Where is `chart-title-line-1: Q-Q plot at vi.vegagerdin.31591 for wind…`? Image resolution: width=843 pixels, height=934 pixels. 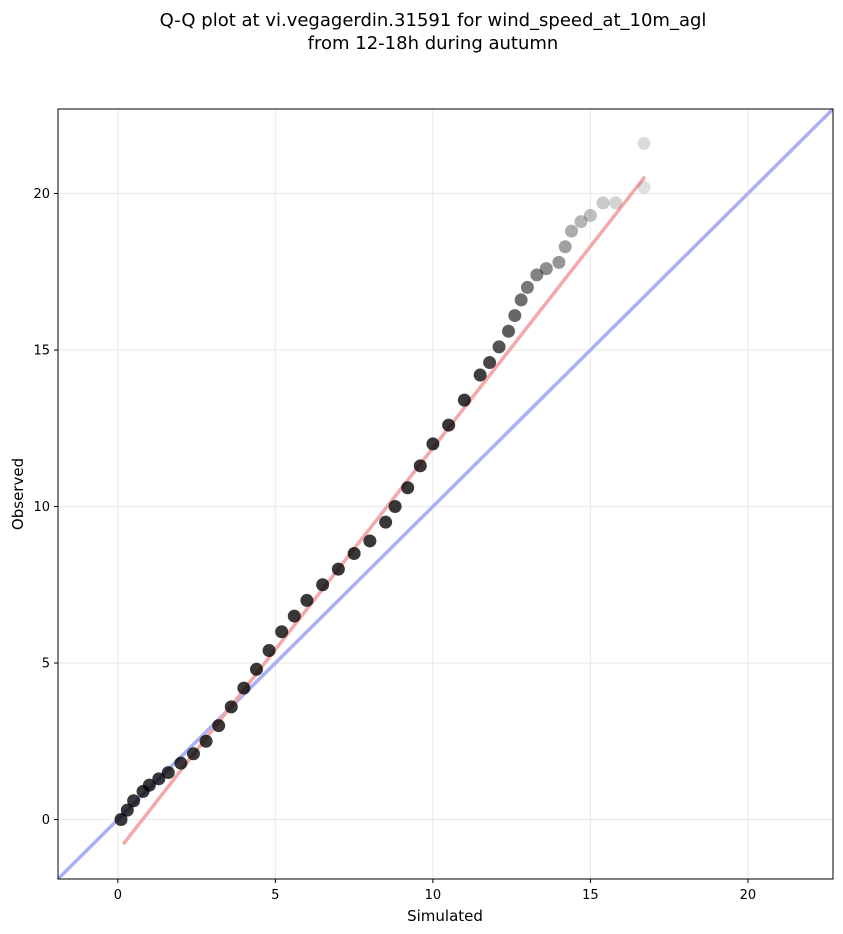 chart-title-line-1: Q-Q plot at vi.vegagerdin.31591 for wind… is located at coordinates (433, 20).